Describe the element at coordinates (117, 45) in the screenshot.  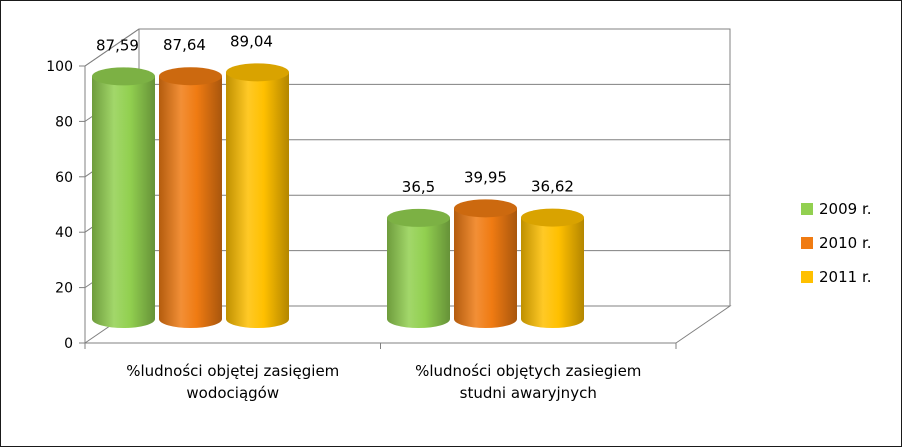
I see `data-label: 87,59` at that location.